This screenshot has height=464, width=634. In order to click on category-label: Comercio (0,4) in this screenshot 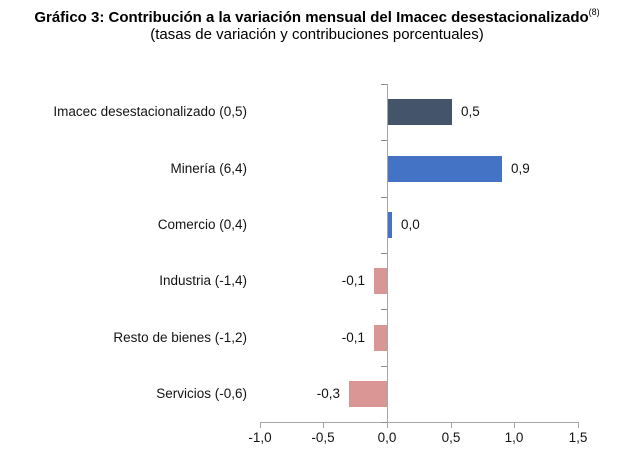, I will do `click(202, 224)`.